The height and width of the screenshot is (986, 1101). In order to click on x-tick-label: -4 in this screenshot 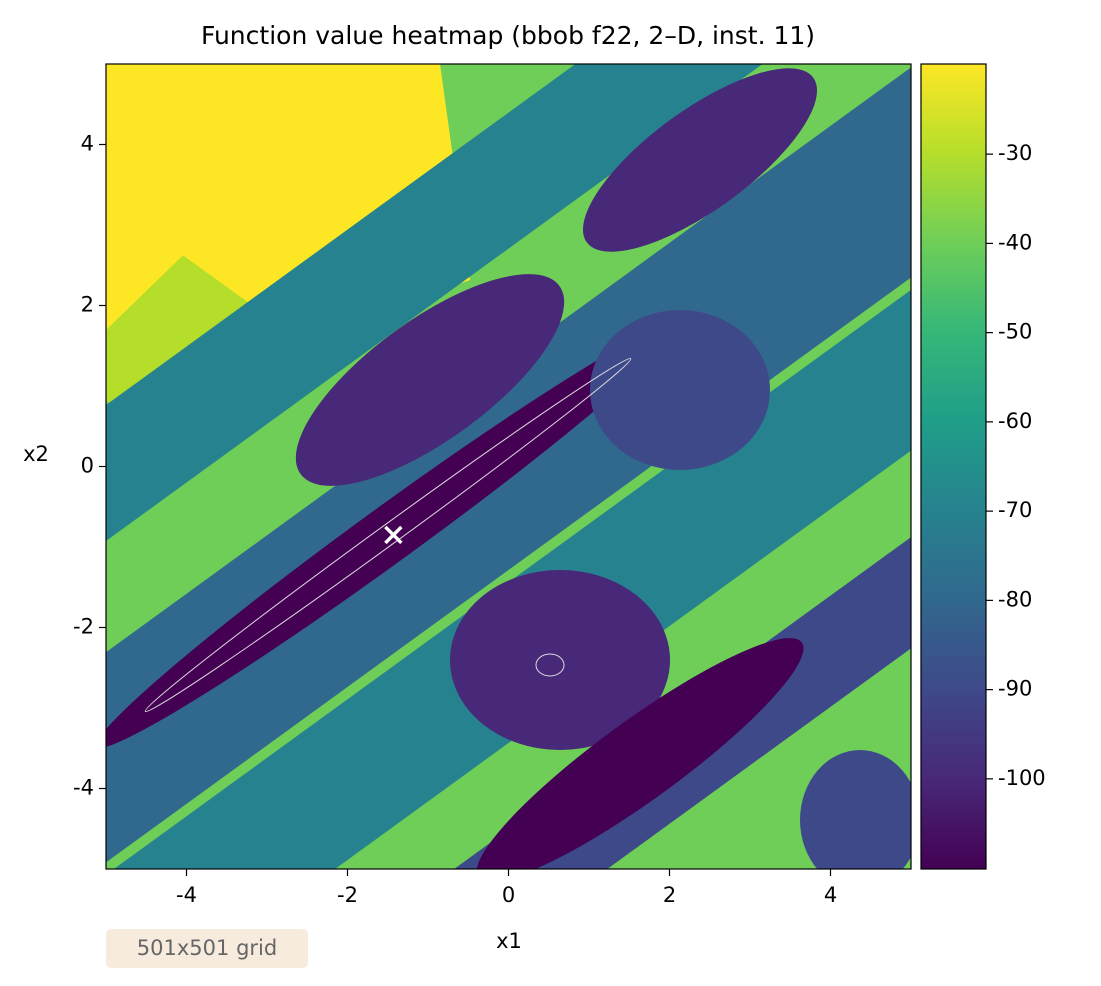, I will do `click(186, 895)`.